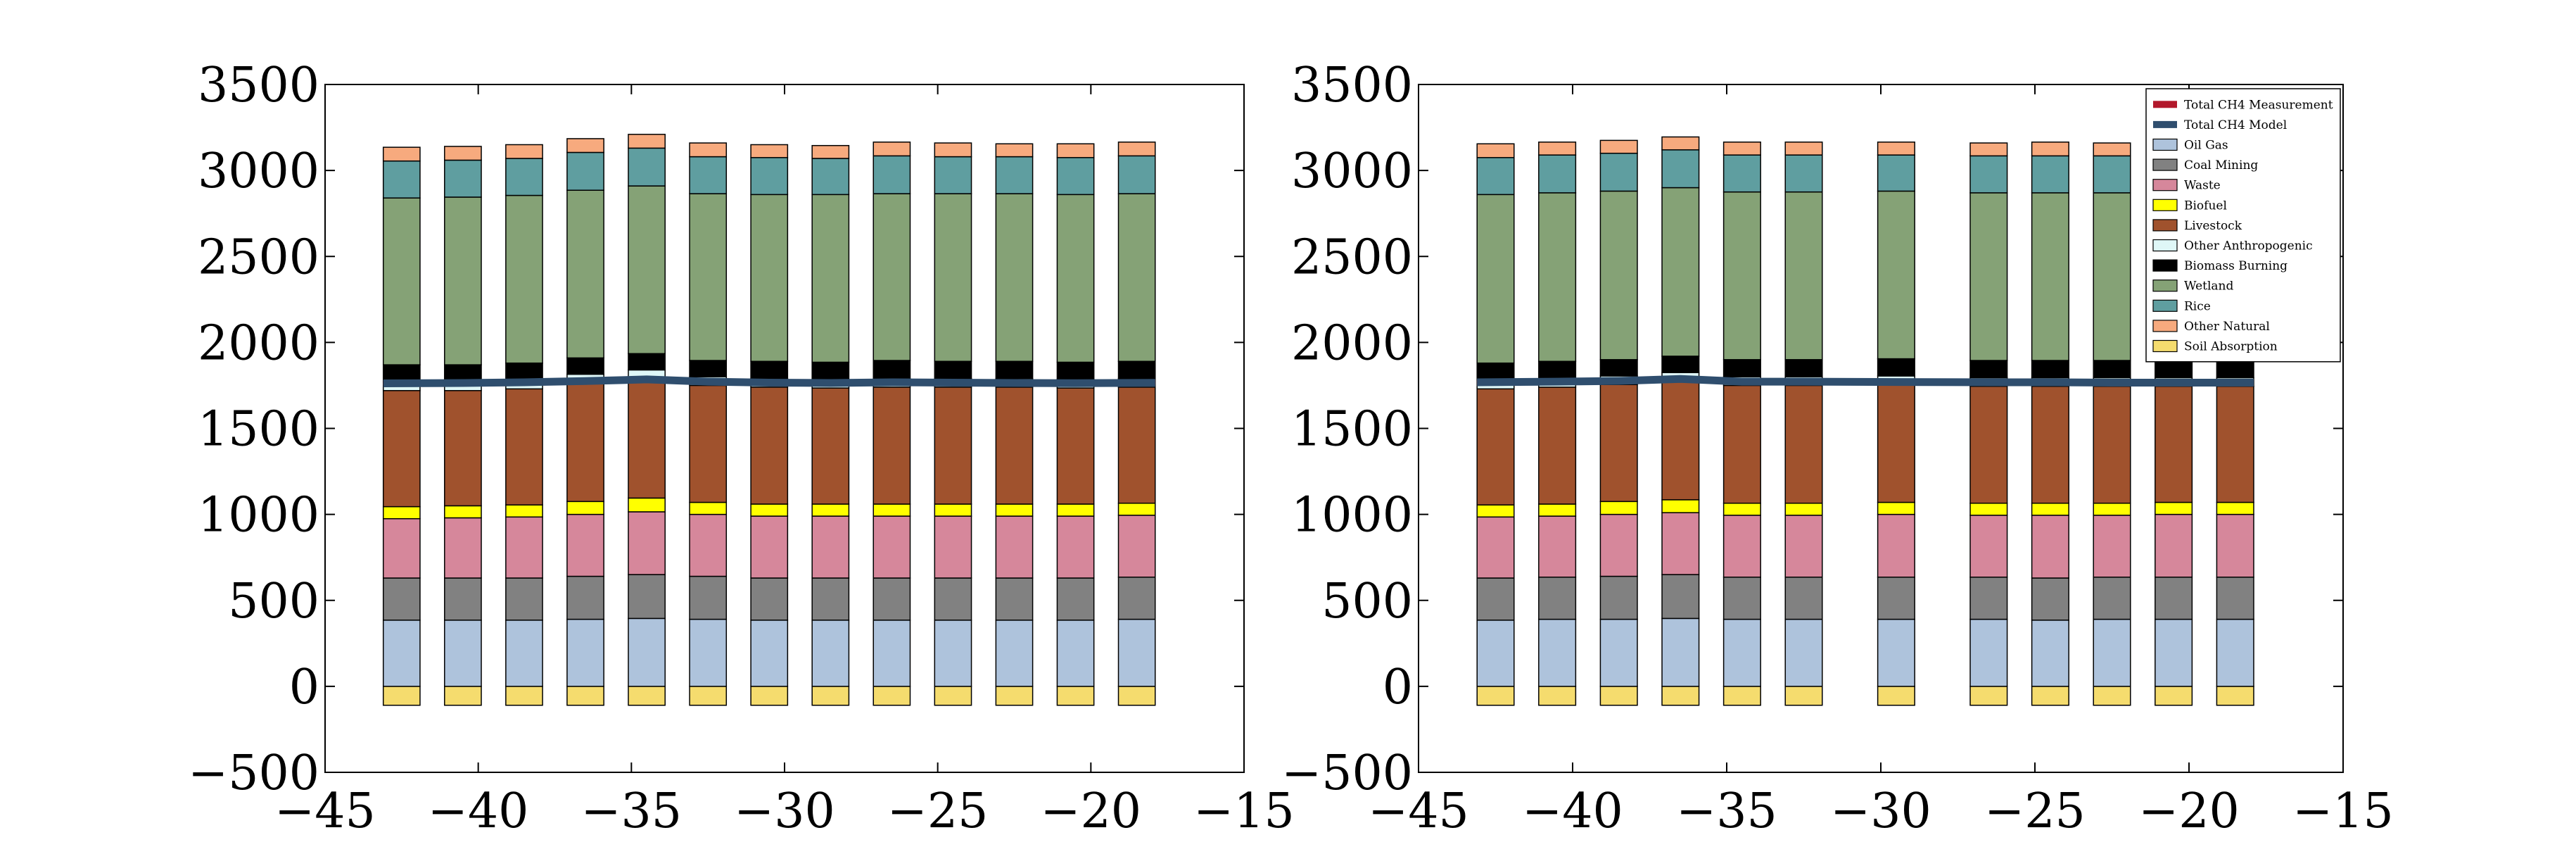 This screenshot has width=2576, height=854. Describe the element at coordinates (258, 85) in the screenshot. I see `y-tick-label: 3500` at that location.